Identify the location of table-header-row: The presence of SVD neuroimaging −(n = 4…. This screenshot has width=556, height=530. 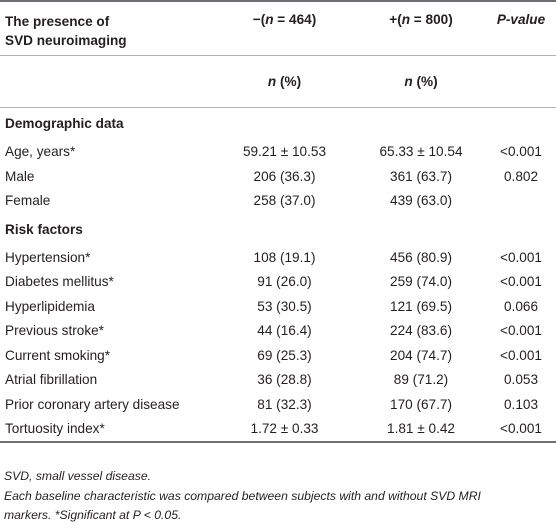
(278, 28).